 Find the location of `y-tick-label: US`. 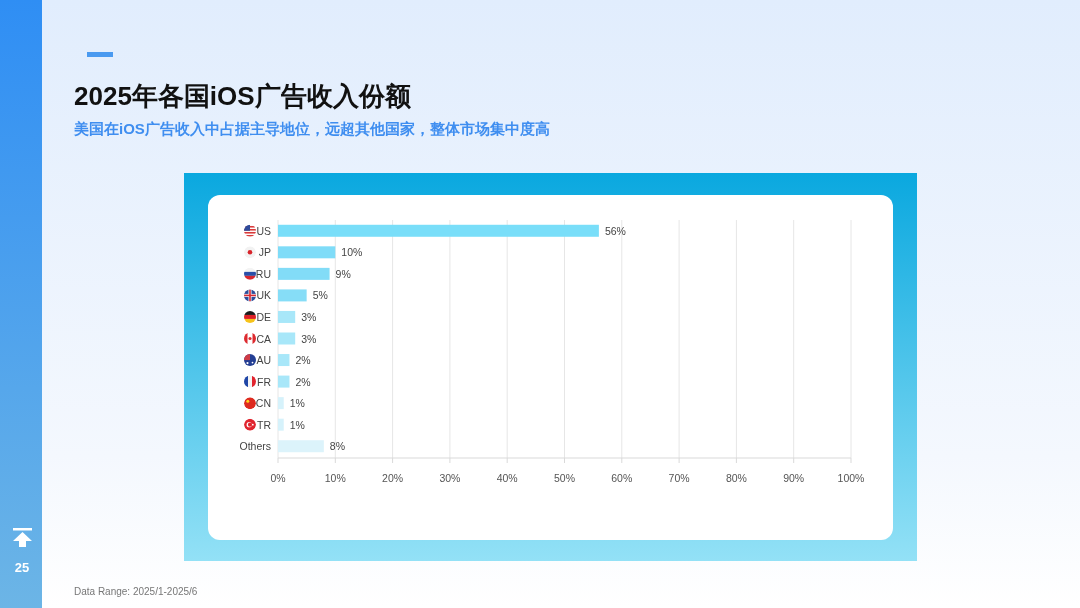

y-tick-label: US is located at coordinates (263, 230).